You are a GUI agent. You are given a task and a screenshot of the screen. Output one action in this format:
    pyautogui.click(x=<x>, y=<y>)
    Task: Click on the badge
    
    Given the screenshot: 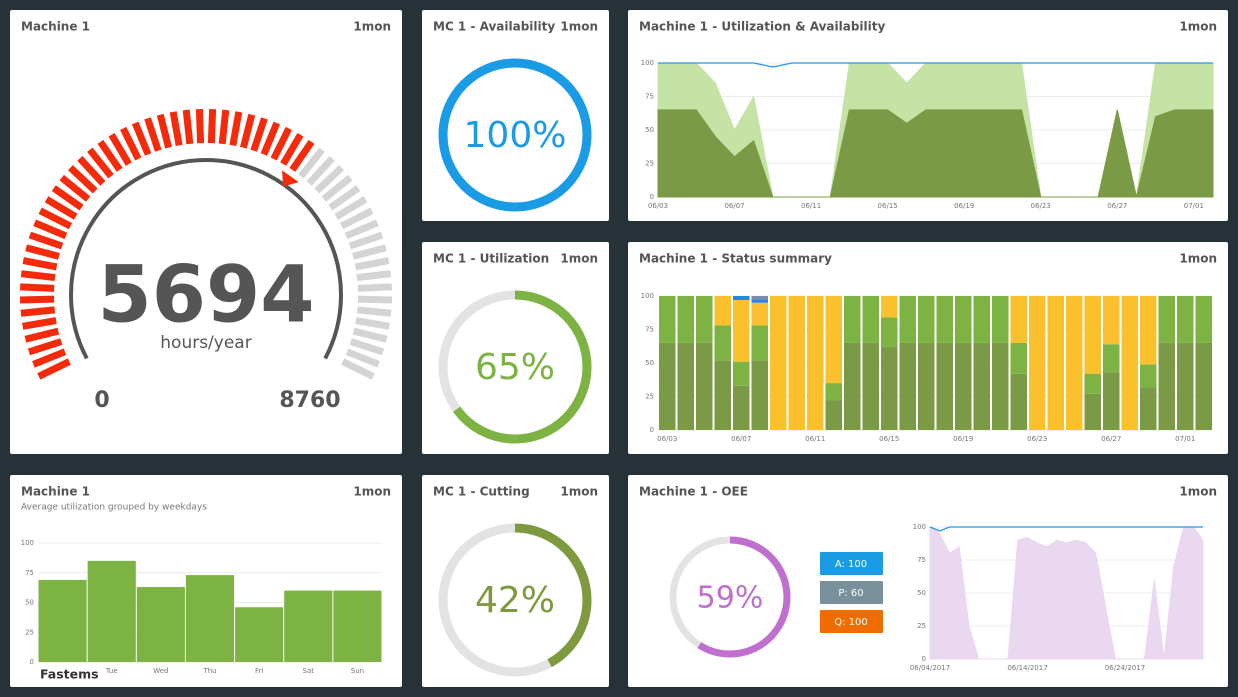 What is the action you would take?
    pyautogui.click(x=851, y=621)
    